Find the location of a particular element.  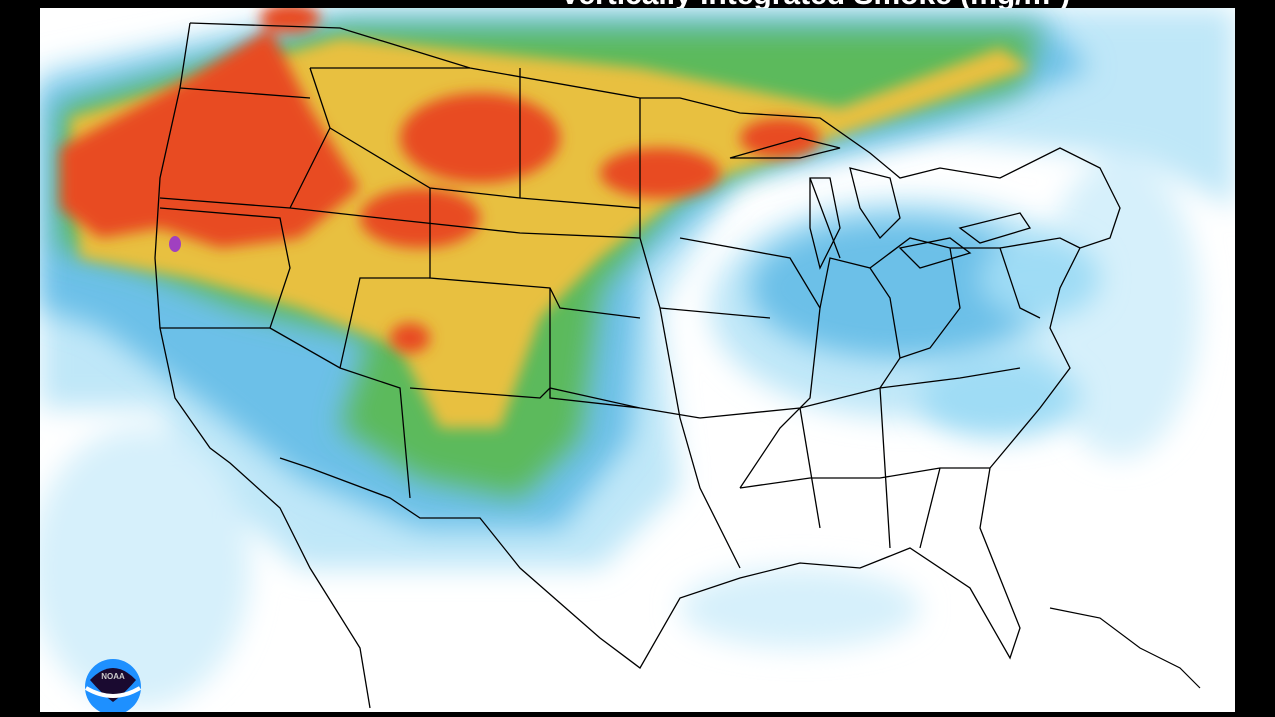

great-lakes is located at coordinates (880, 203).